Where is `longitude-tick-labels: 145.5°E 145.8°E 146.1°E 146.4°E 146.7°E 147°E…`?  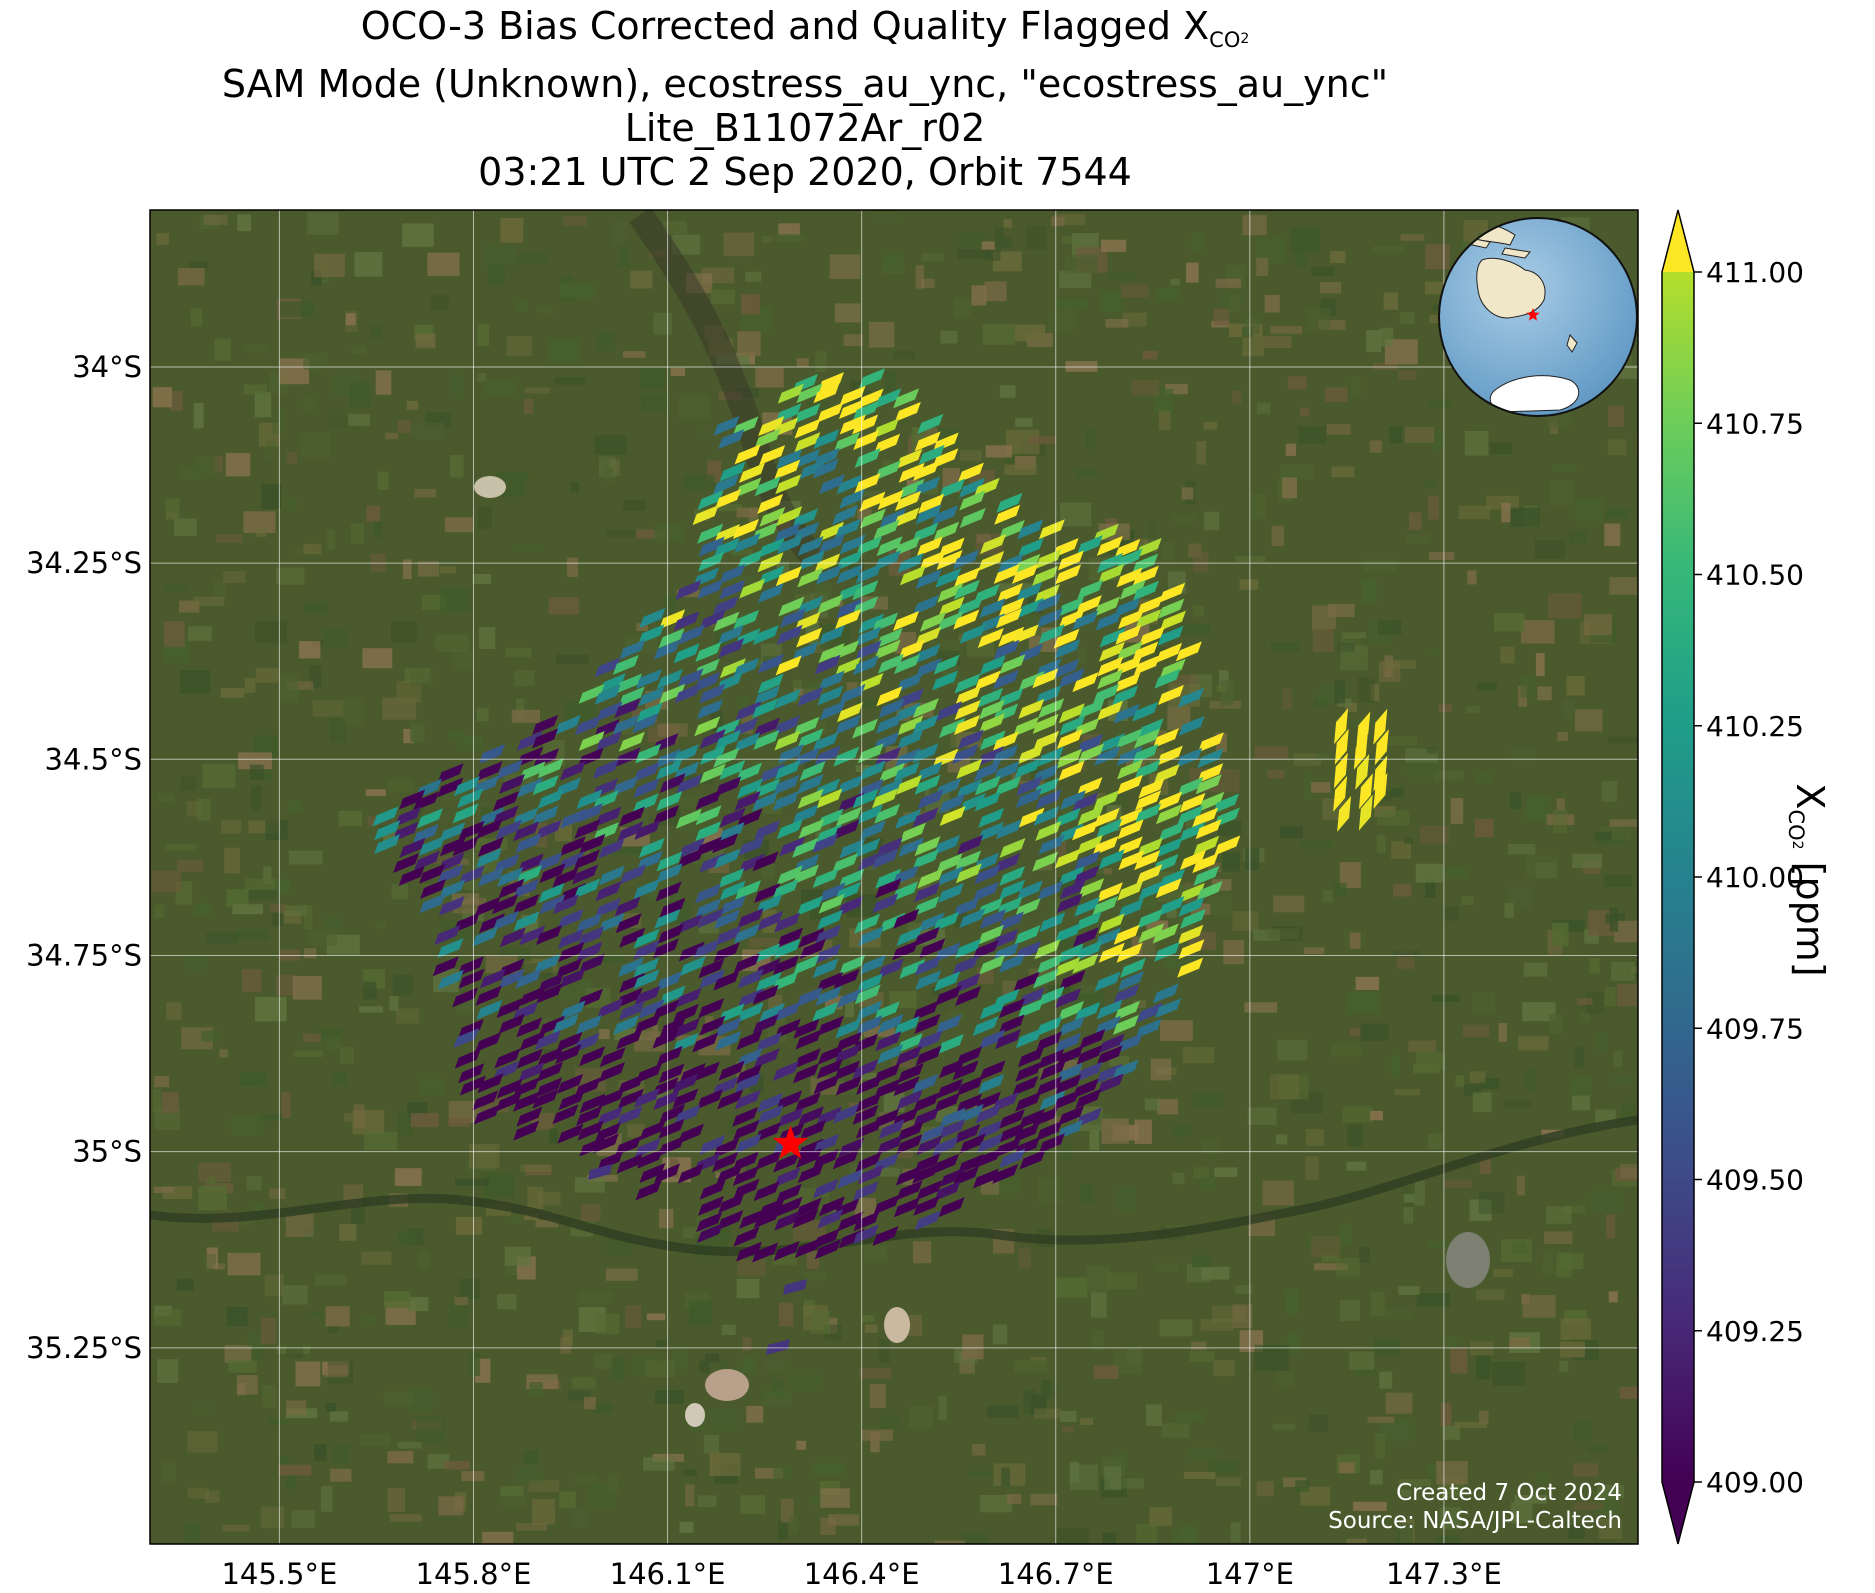 longitude-tick-labels: 145.5°E 145.8°E 146.1°E 146.4°E 146.7°E 147°E… is located at coordinates (861, 1574).